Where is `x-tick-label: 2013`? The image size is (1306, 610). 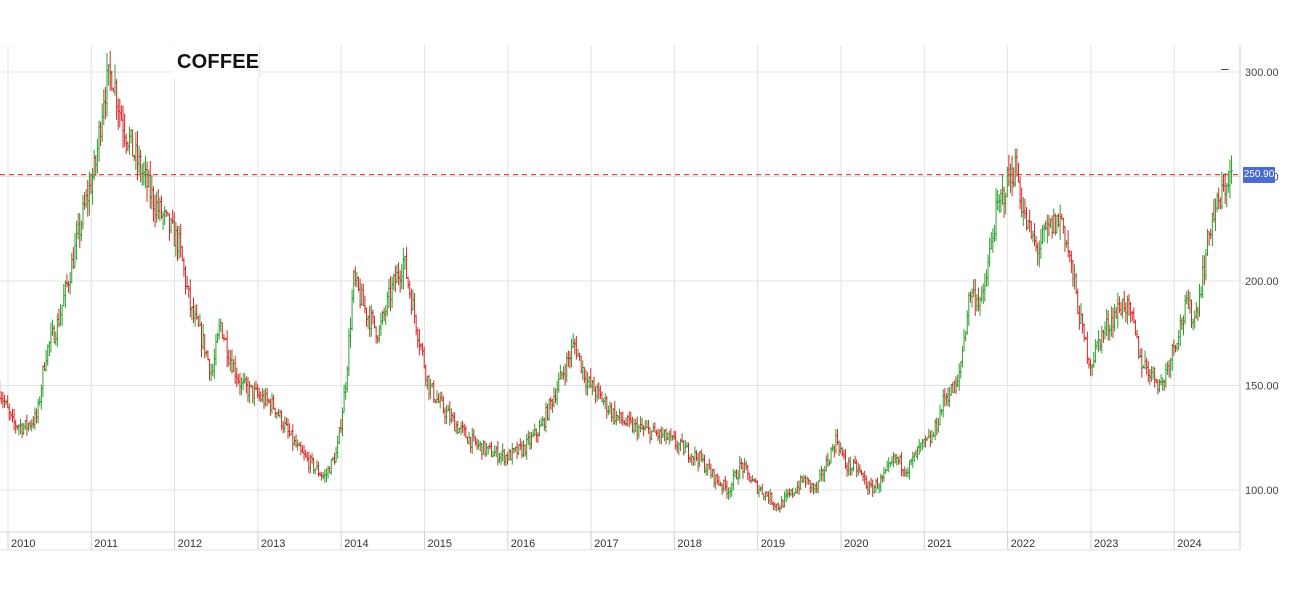
x-tick-label: 2013 is located at coordinates (273, 544).